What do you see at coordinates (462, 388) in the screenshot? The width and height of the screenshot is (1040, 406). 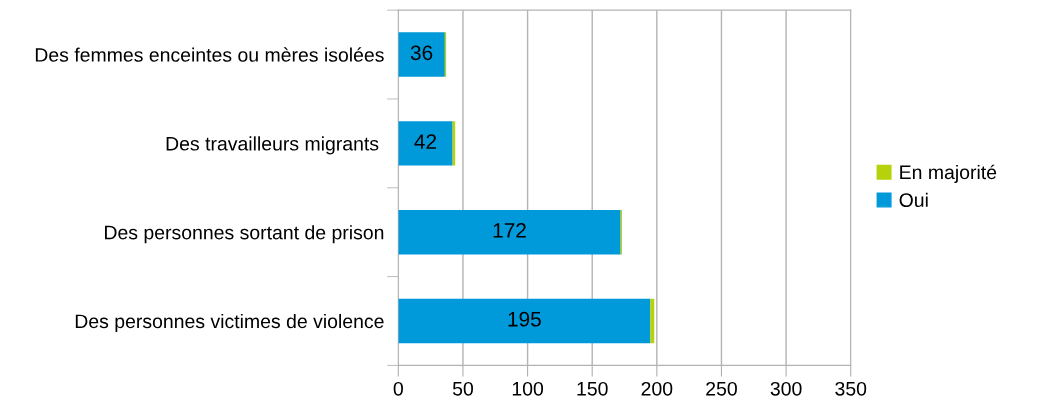 I see `x-tick-label: 50` at bounding box center [462, 388].